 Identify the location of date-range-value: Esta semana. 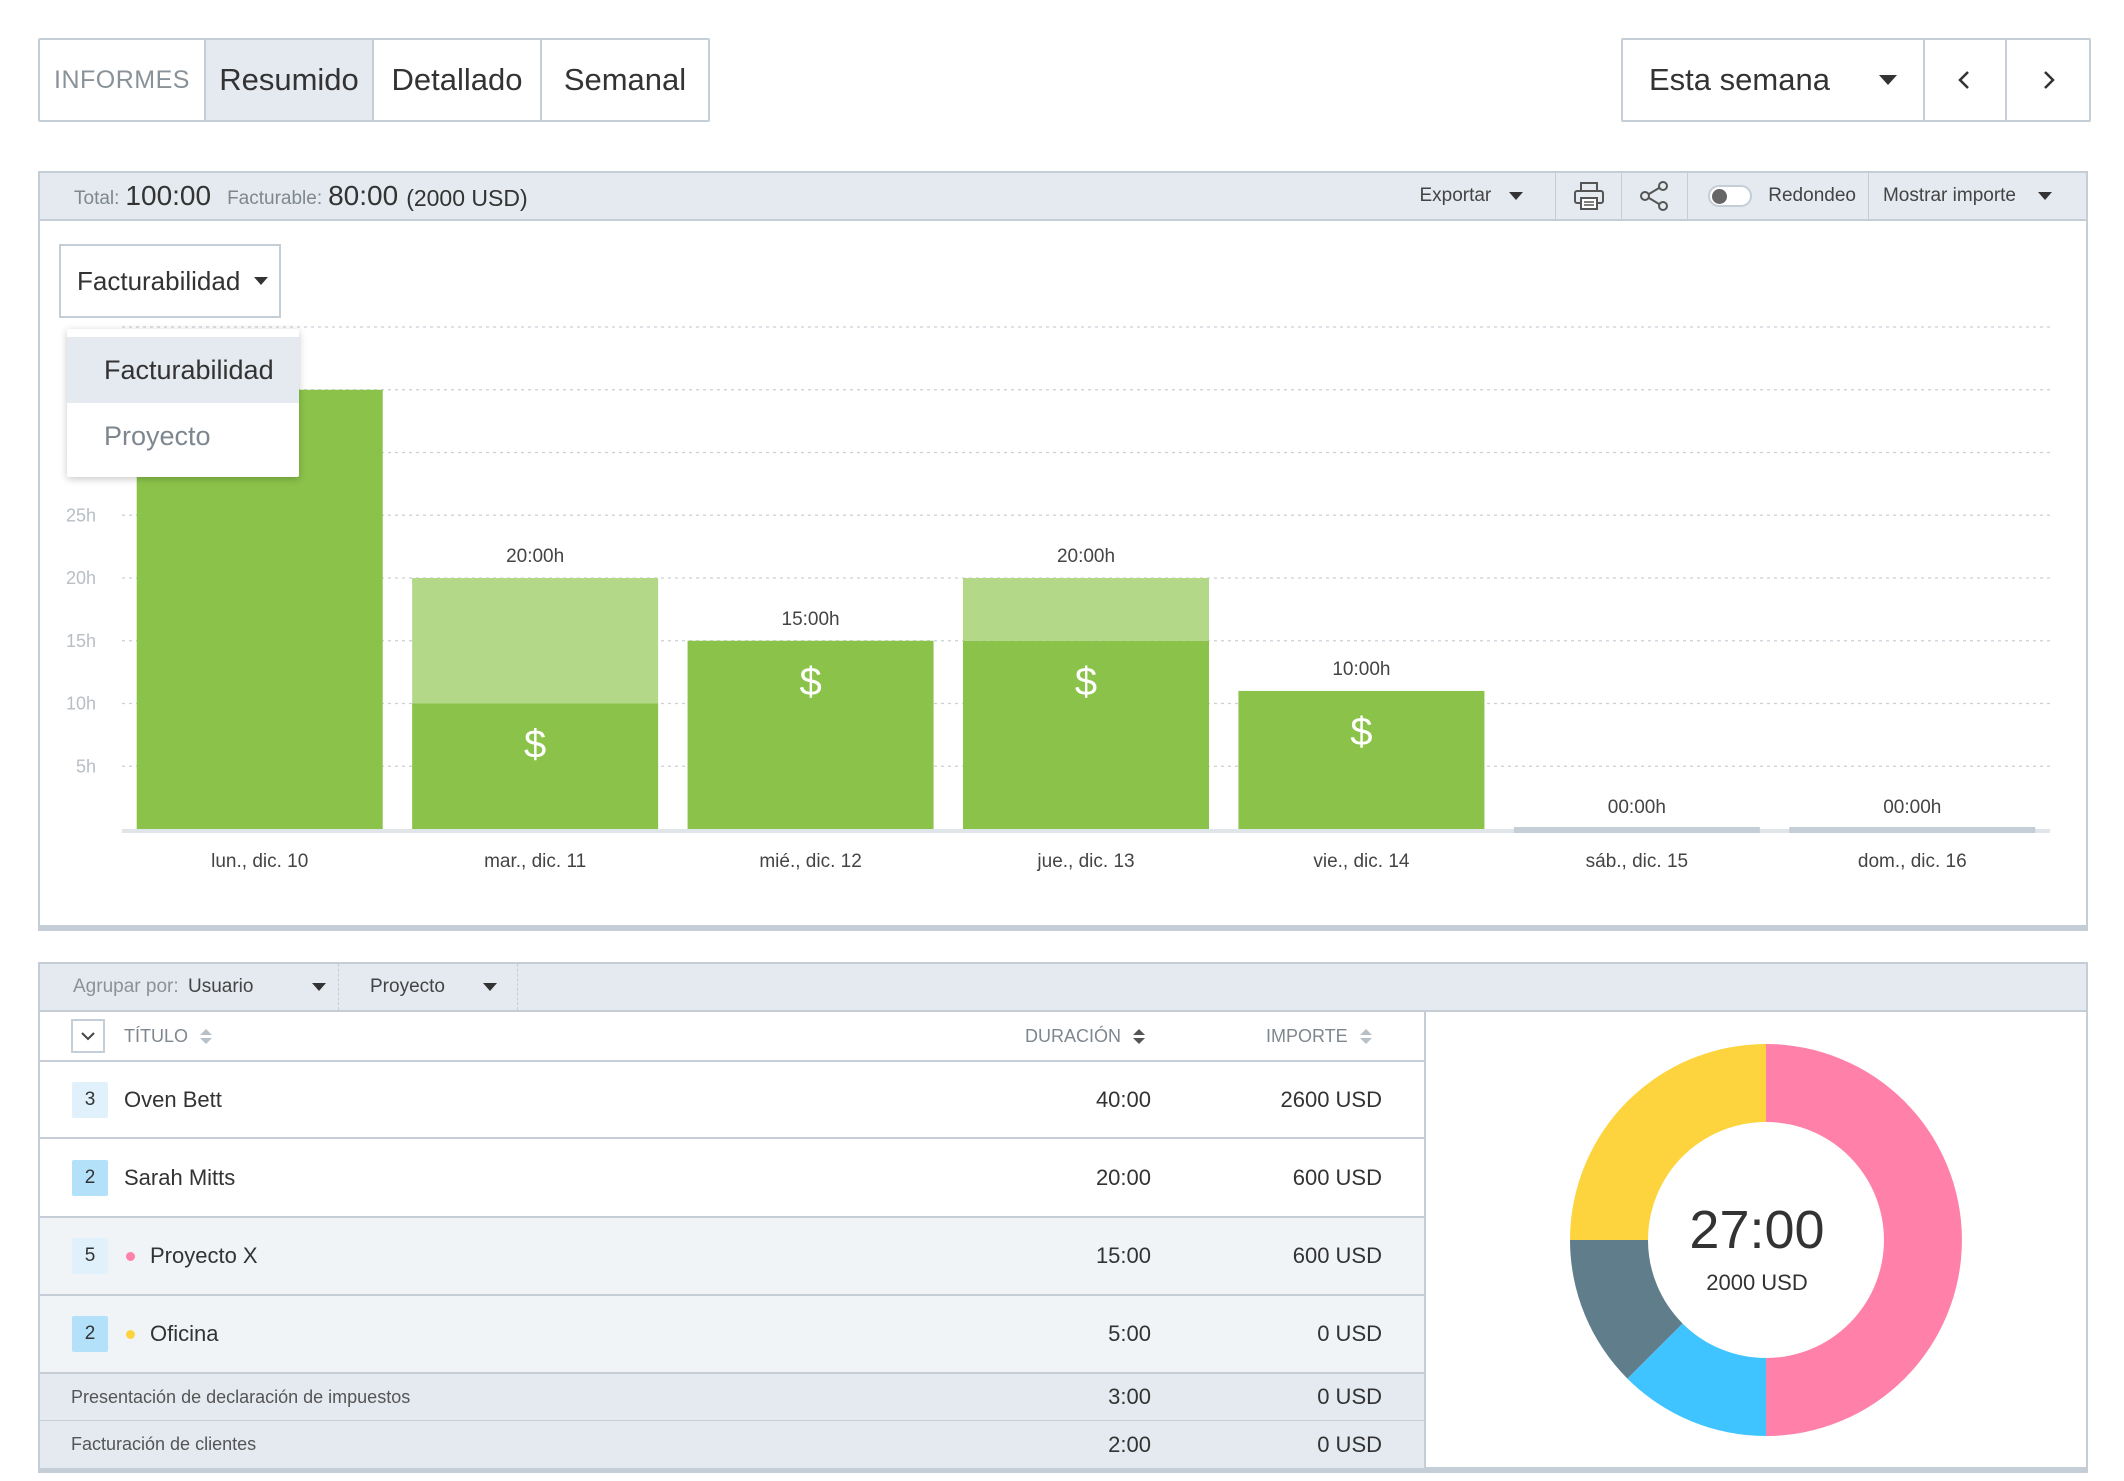
(1739, 79).